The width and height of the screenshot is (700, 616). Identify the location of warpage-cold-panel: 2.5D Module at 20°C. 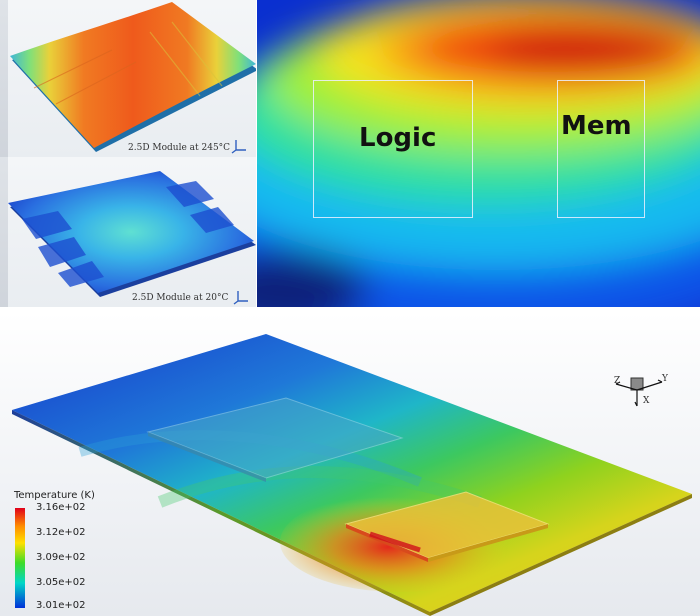
(128, 232).